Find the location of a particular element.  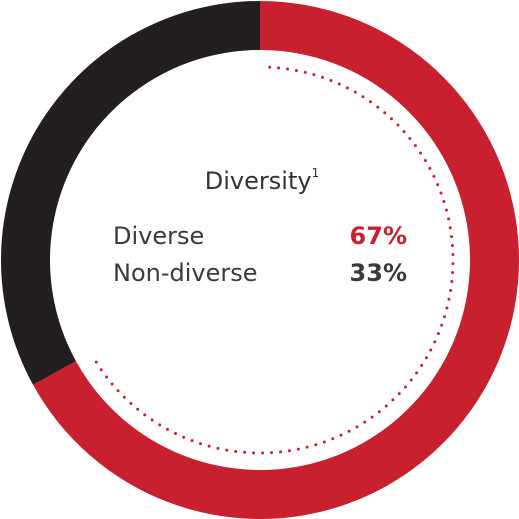

chart-title: Diversity1 is located at coordinates (262, 181).